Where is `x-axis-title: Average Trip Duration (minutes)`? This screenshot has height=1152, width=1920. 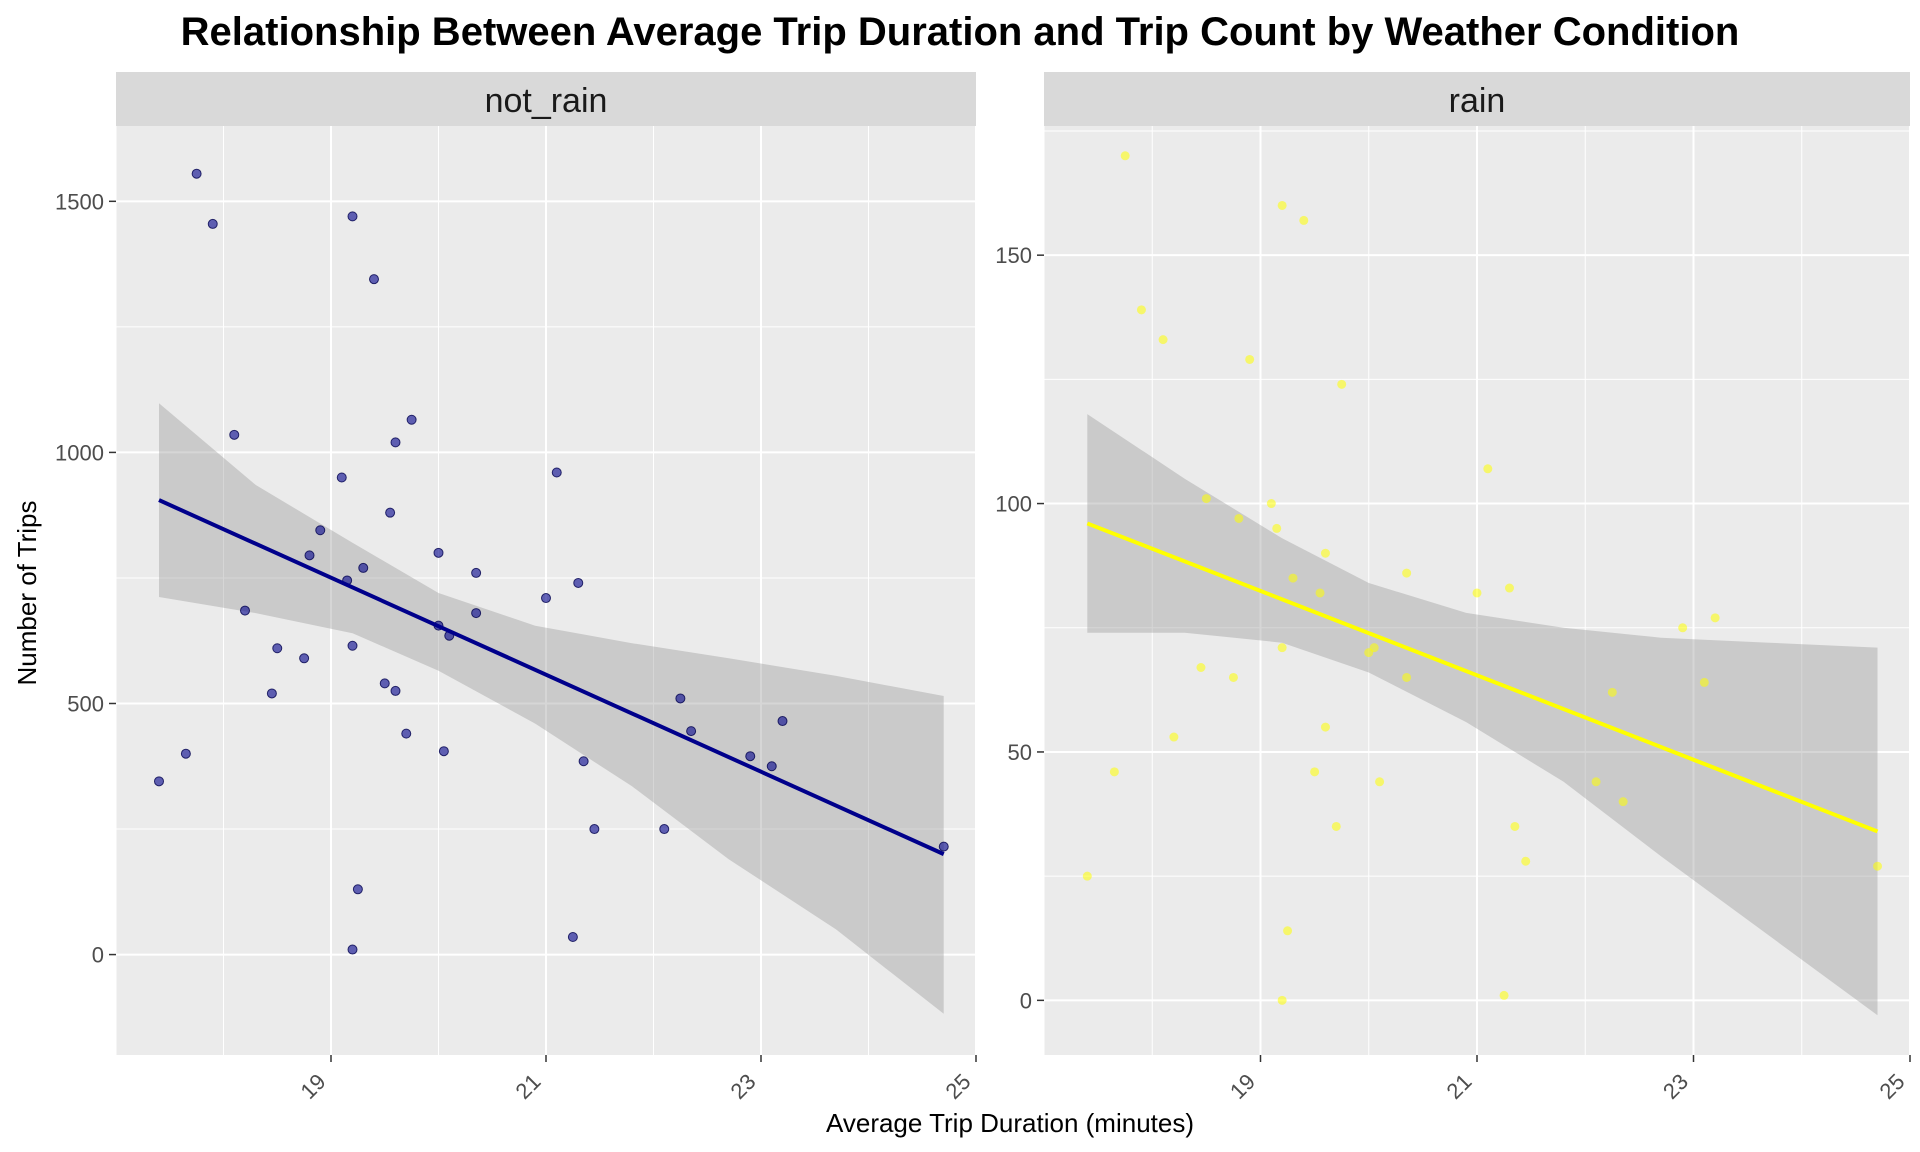 x-axis-title: Average Trip Duration (minutes) is located at coordinates (1010, 1123).